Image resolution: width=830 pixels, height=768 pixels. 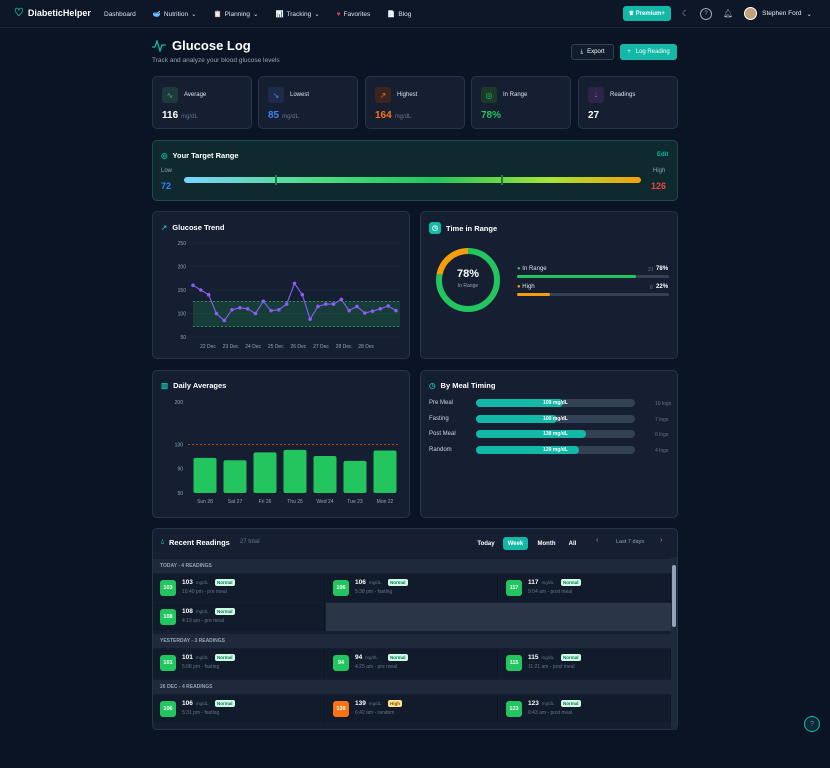 What do you see at coordinates (592, 52) in the screenshot?
I see `export-button: ⤓ Export` at bounding box center [592, 52].